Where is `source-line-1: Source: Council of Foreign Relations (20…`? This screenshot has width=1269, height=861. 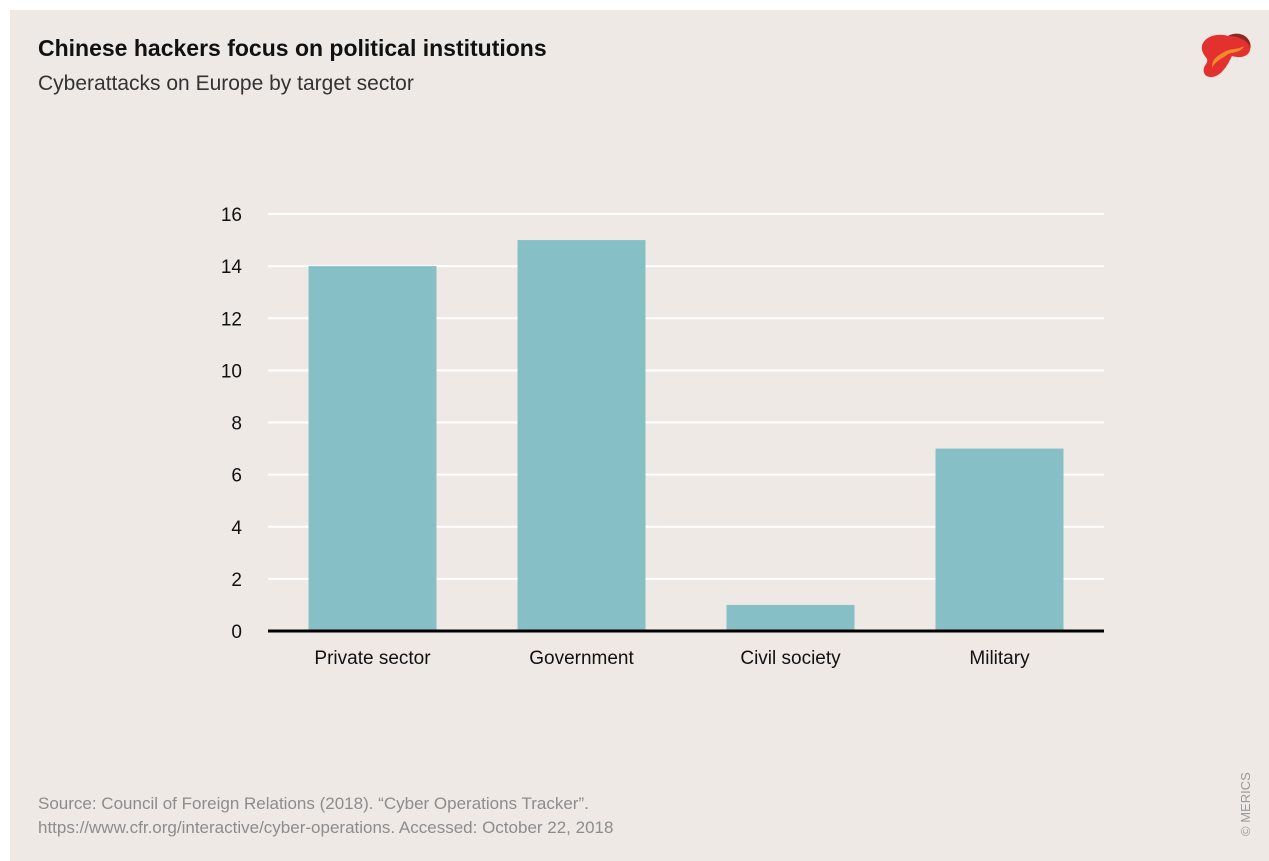
source-line-1: Source: Council of Foreign Relations (20… is located at coordinates (313, 803).